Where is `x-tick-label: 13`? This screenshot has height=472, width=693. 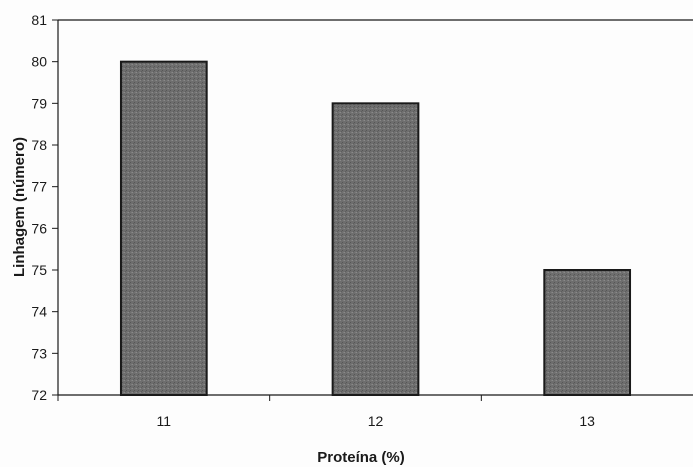 x-tick-label: 13 is located at coordinates (587, 421).